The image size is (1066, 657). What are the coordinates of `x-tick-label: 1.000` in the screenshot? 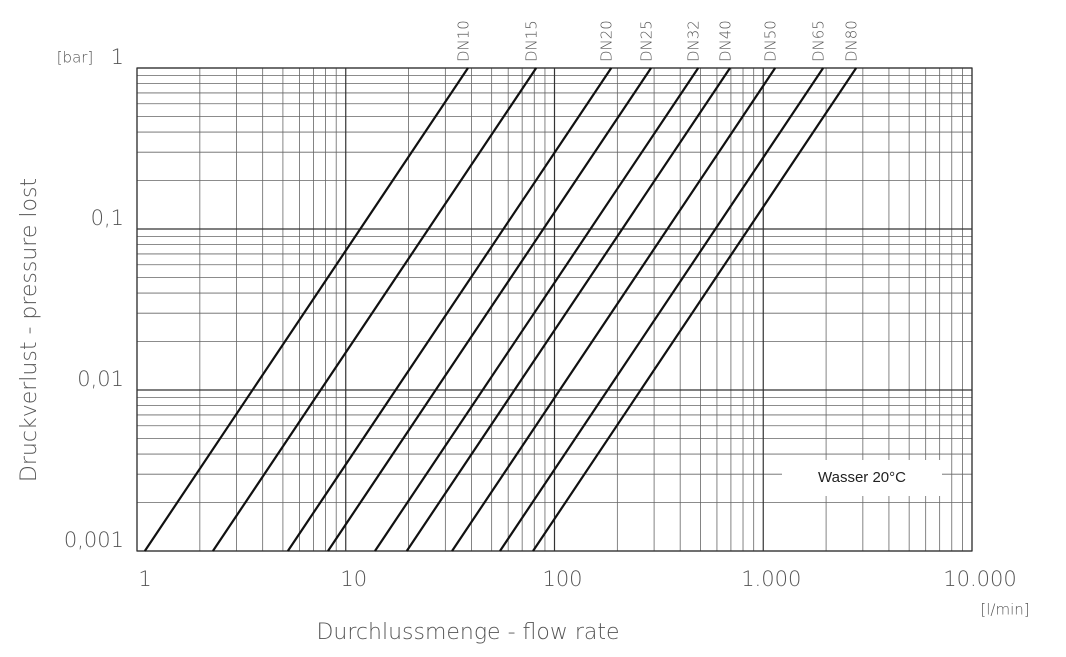 It's located at (771, 579).